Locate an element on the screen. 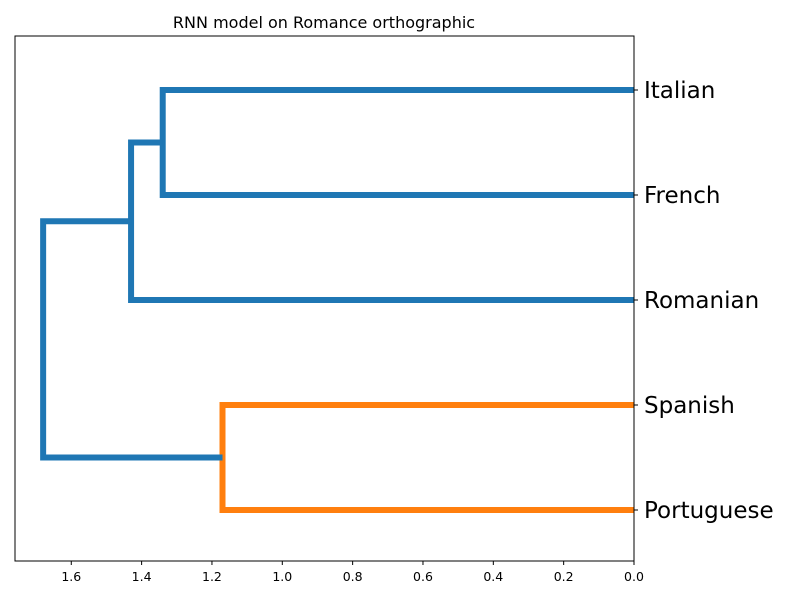 Image resolution: width=800 pixels, height=600 pixels. x-tick-label: 0.2 is located at coordinates (564, 576).